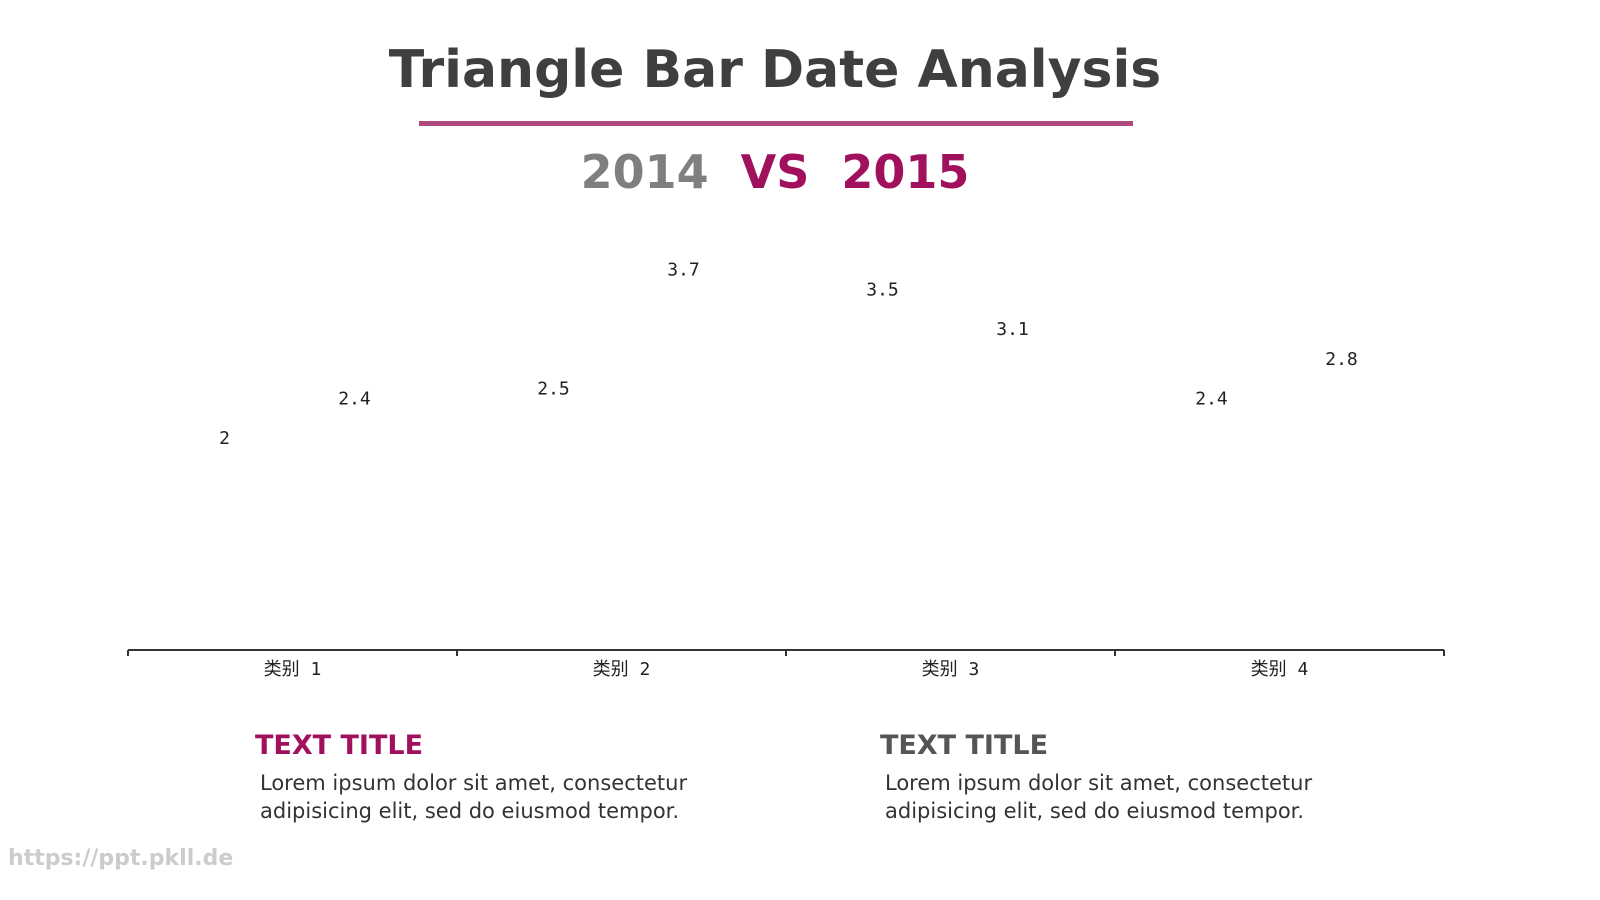  Describe the element at coordinates (951, 669) in the screenshot. I see `x-tick-label: 类别 3` at that location.